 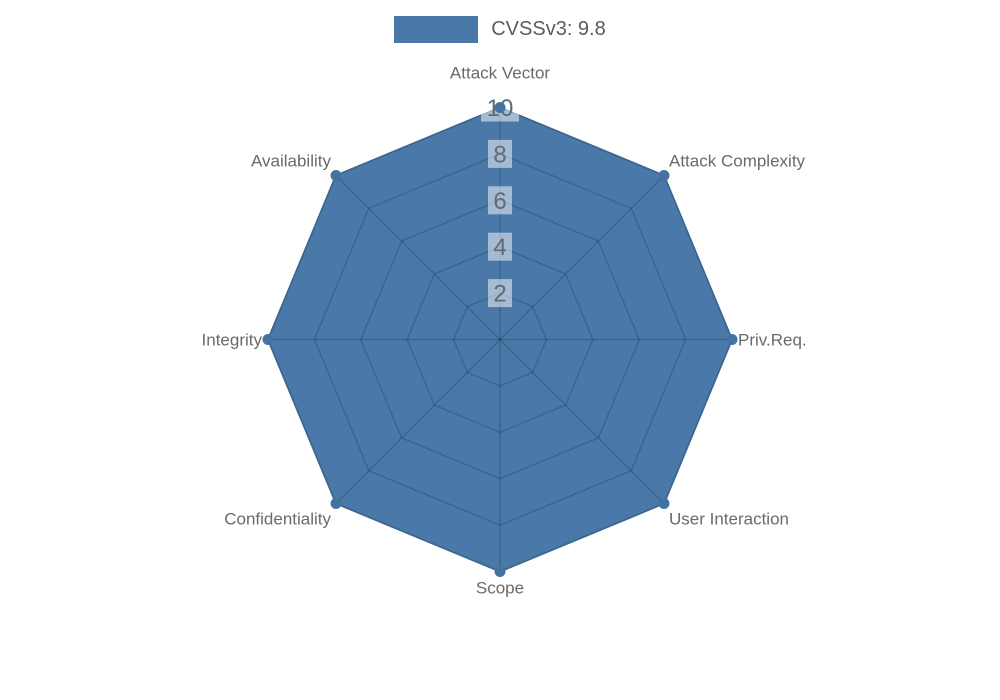 I want to click on tick-label: 4, so click(x=499, y=247).